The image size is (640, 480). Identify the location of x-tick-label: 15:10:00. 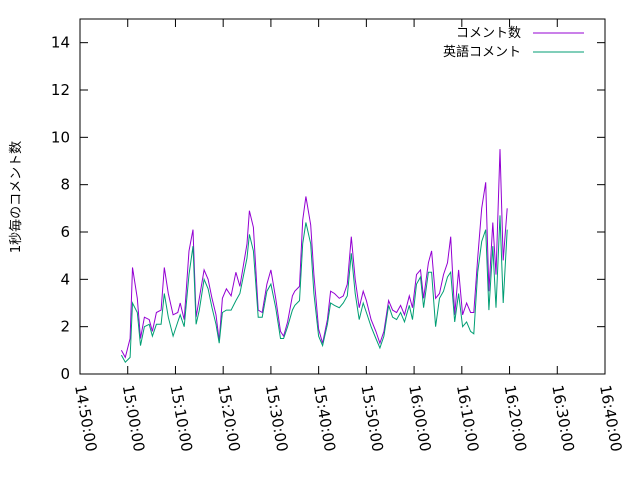
(181, 418).